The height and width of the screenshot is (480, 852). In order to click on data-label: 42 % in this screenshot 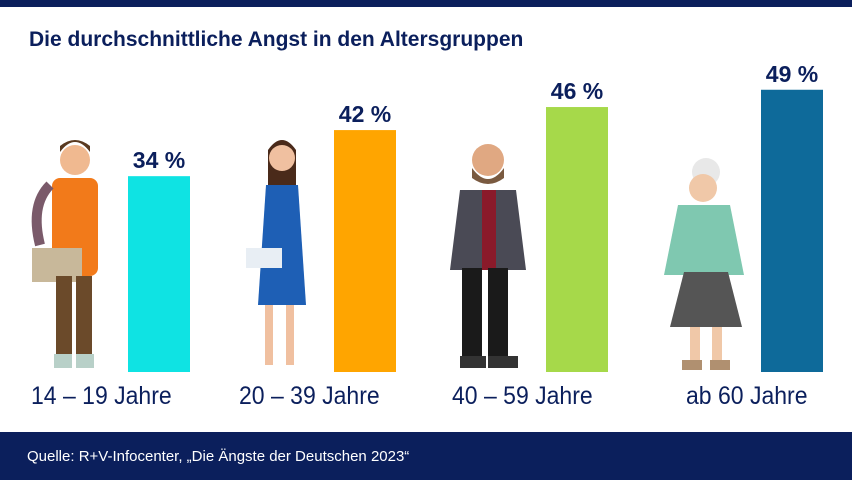, I will do `click(365, 114)`.